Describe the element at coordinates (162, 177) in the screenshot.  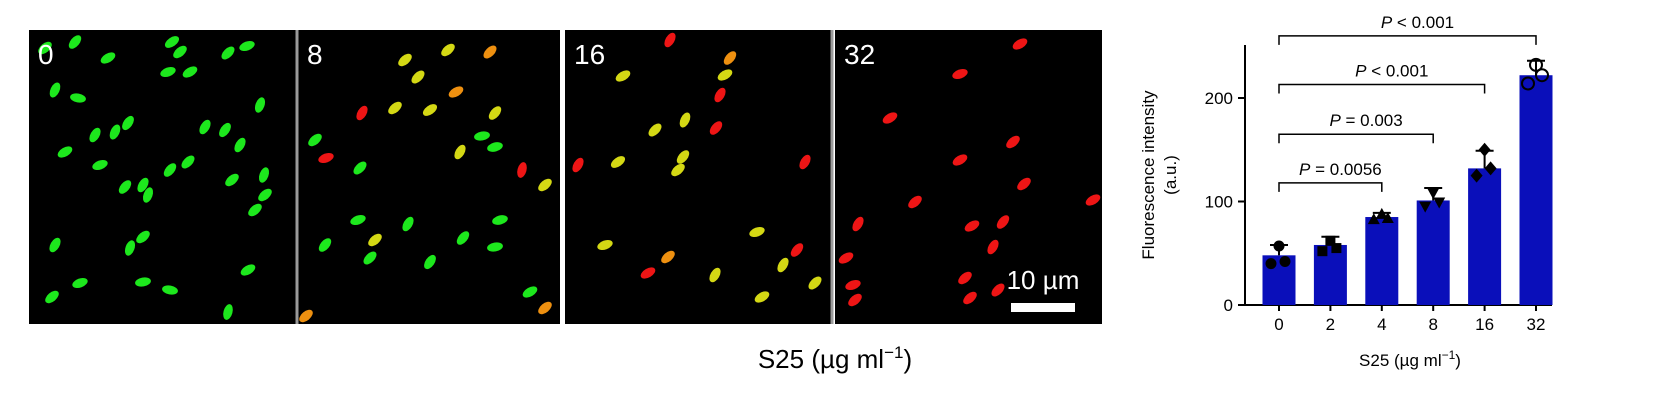
I see `micrograph-panel-0: 0` at that location.